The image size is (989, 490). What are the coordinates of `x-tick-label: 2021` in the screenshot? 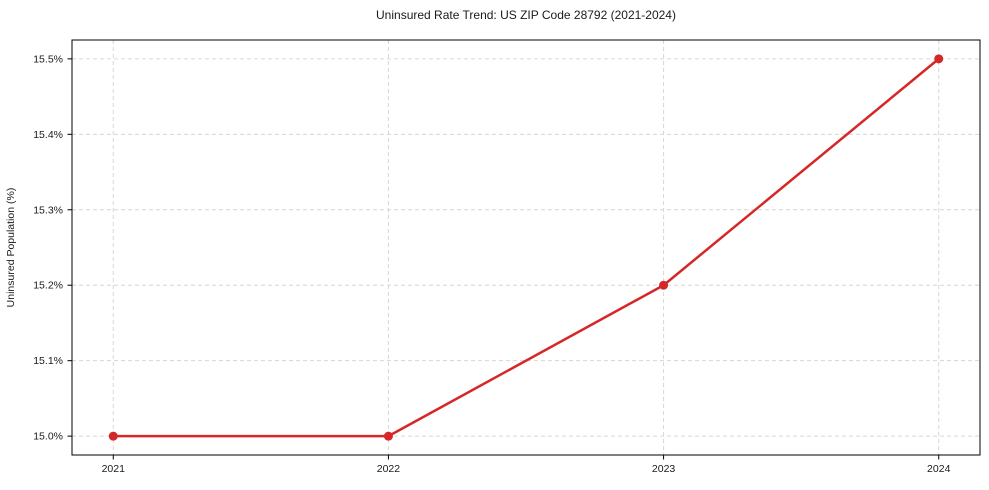 It's located at (114, 469).